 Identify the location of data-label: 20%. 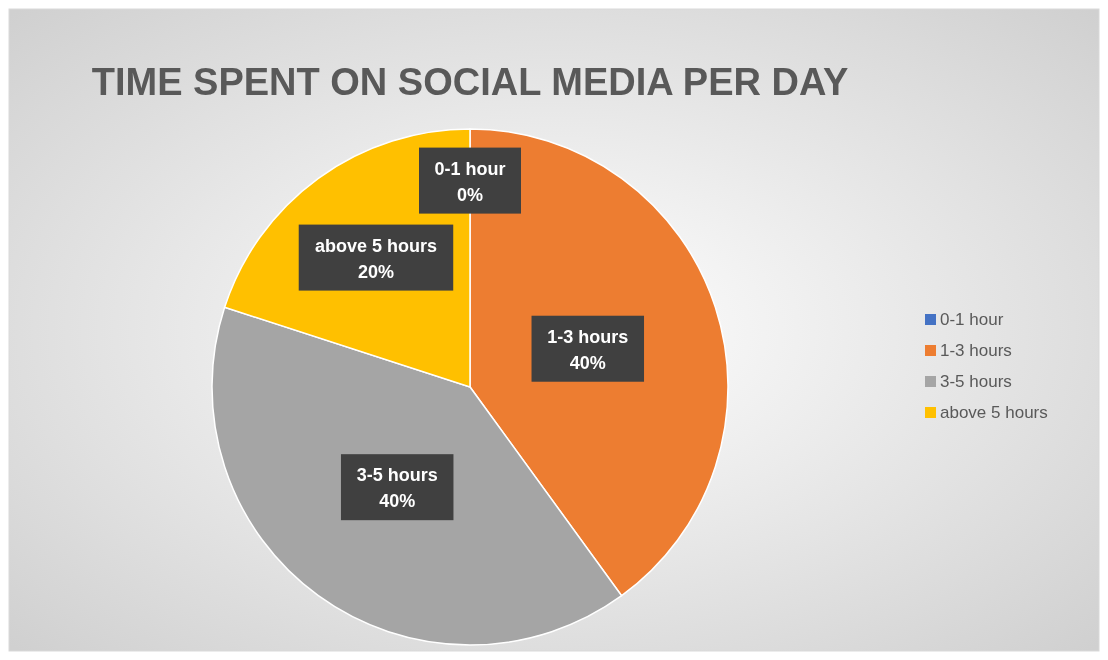
(375, 271).